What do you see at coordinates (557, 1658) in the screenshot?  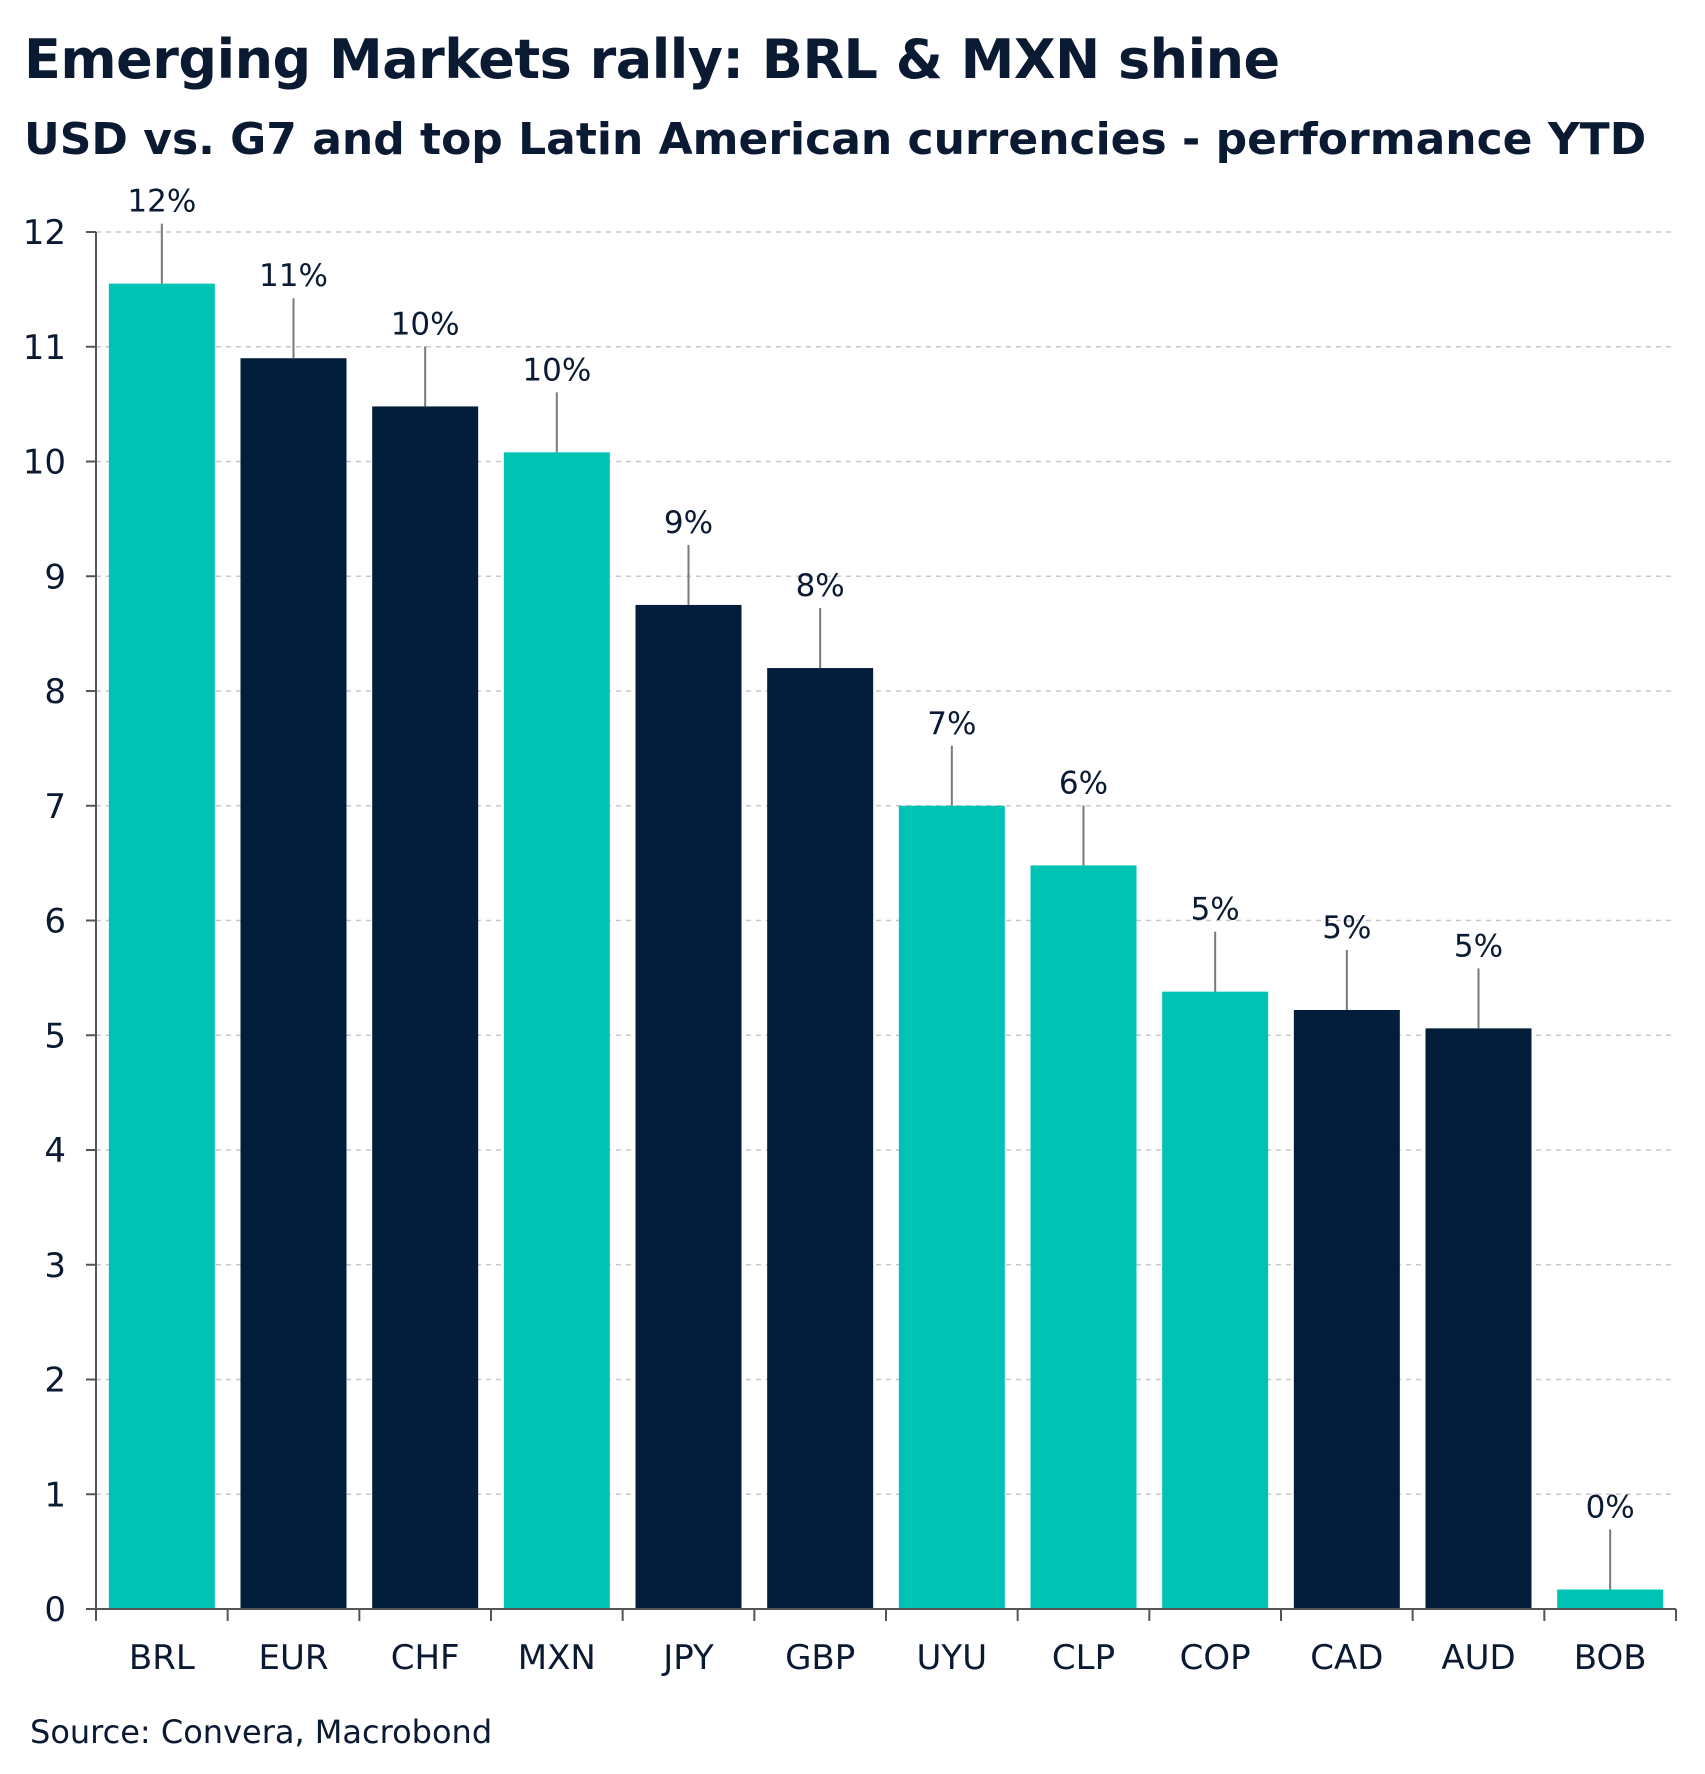 I see `x-tick-label-mxn: MXN` at bounding box center [557, 1658].